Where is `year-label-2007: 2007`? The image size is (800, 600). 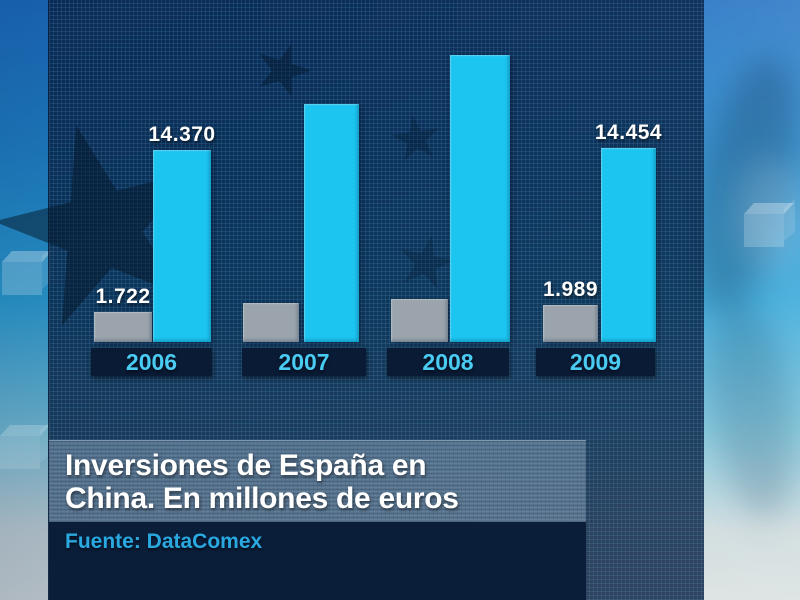 year-label-2007: 2007 is located at coordinates (304, 362).